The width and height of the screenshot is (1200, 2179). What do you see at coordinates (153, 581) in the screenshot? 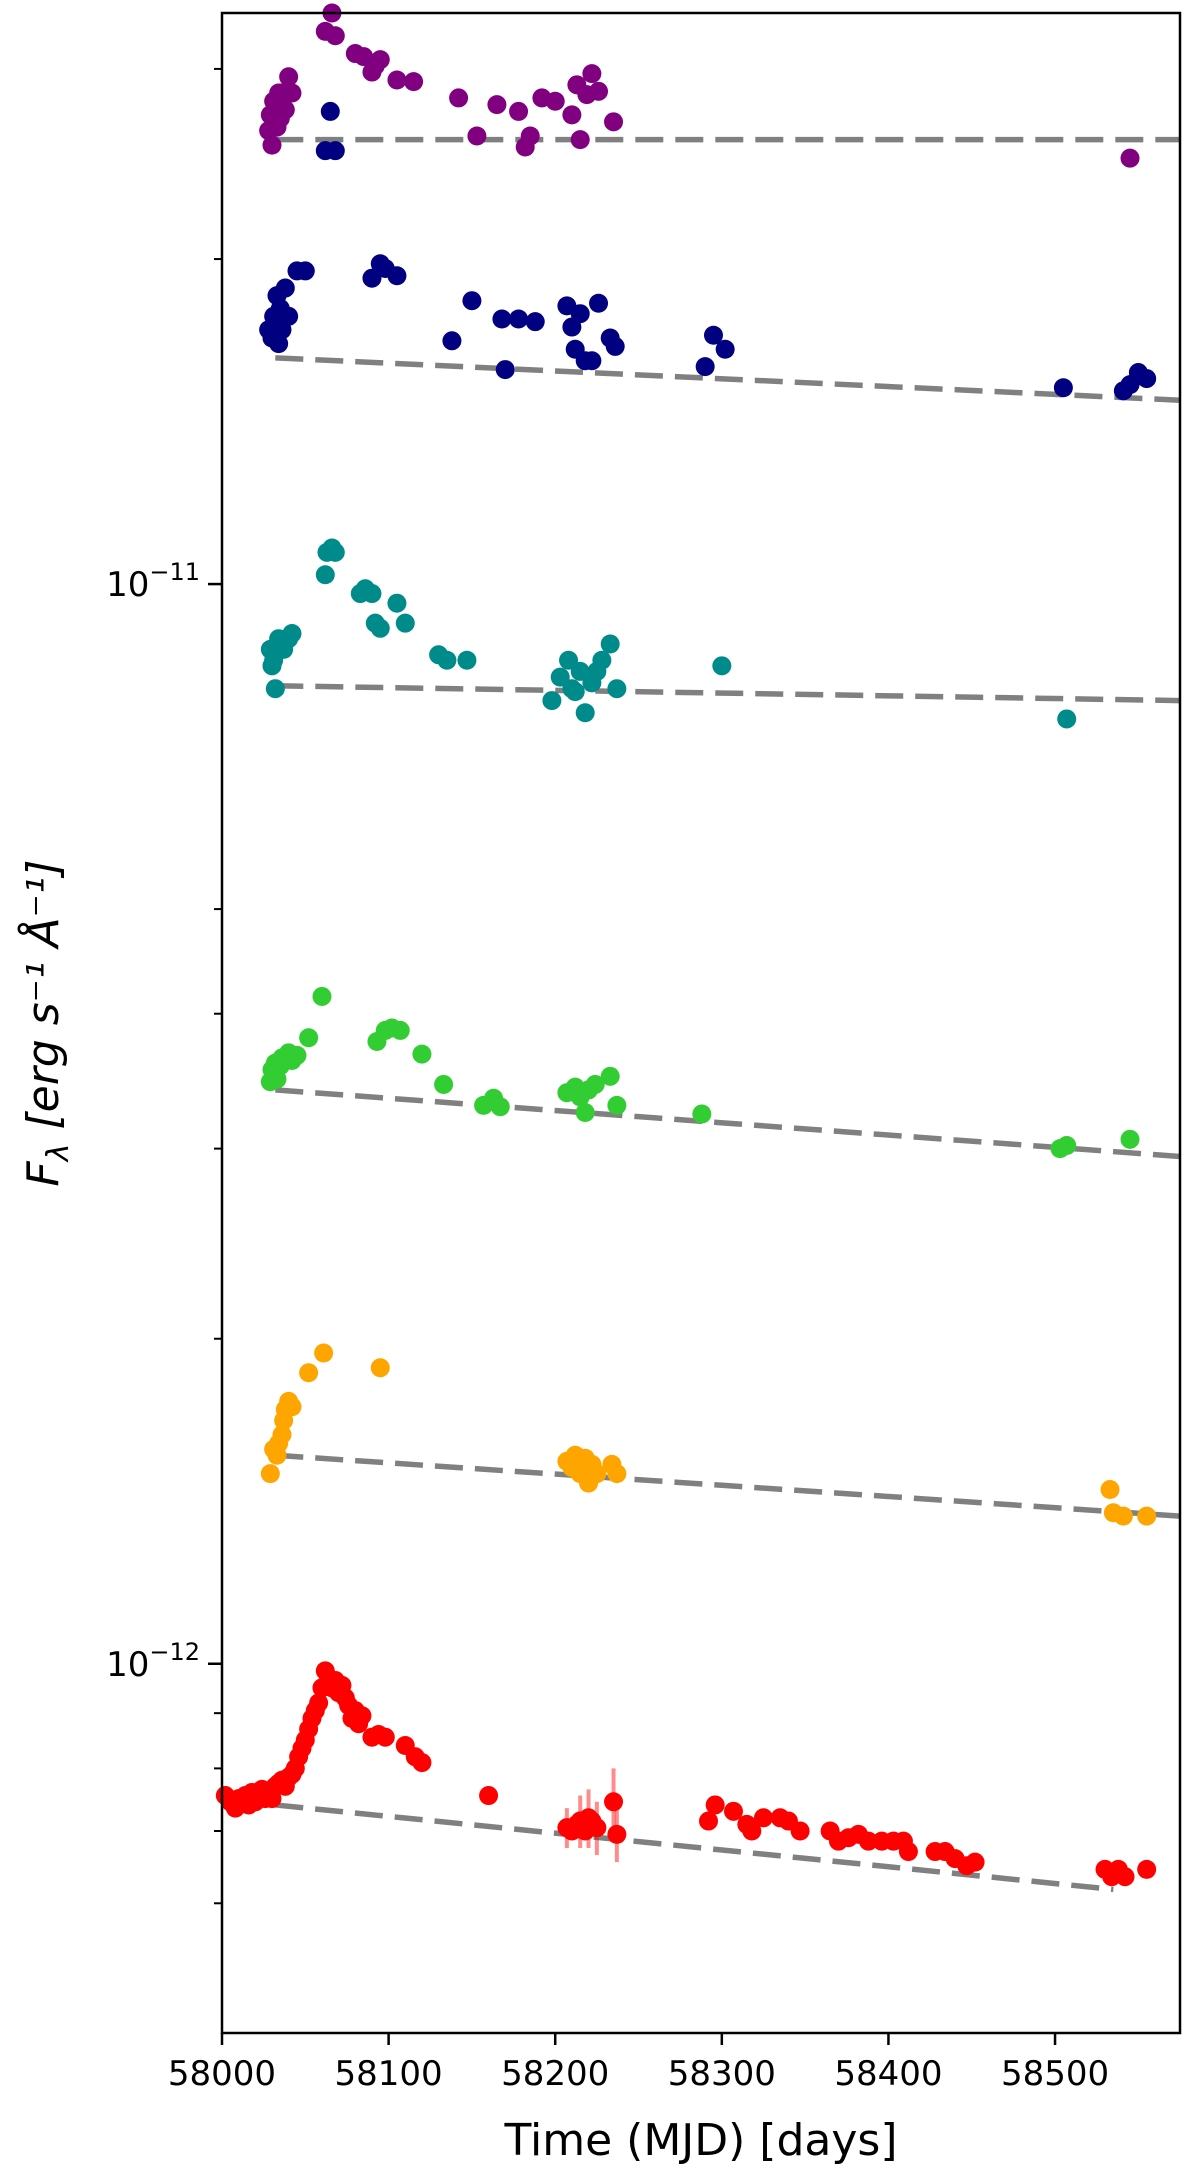
I see `y-tick-label: 10−11` at bounding box center [153, 581].